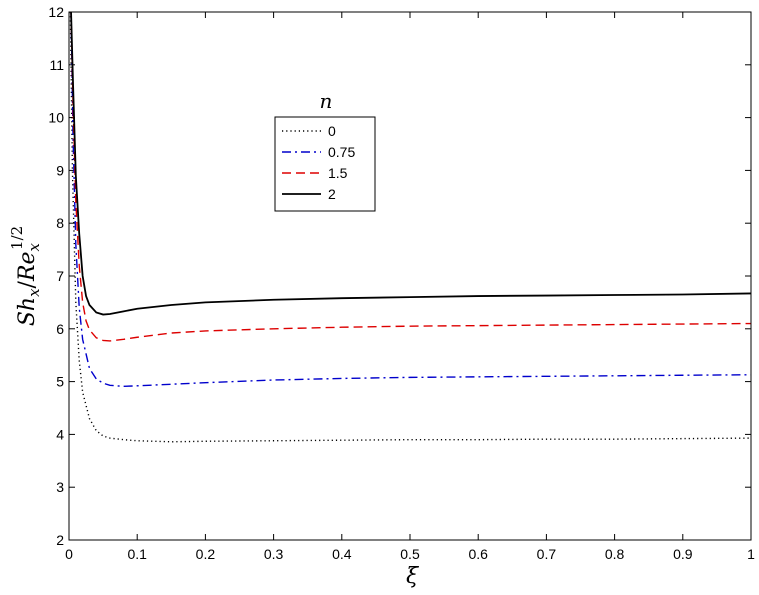  What do you see at coordinates (27, 266) in the screenshot?
I see `y-label-denom: Re` at bounding box center [27, 266].